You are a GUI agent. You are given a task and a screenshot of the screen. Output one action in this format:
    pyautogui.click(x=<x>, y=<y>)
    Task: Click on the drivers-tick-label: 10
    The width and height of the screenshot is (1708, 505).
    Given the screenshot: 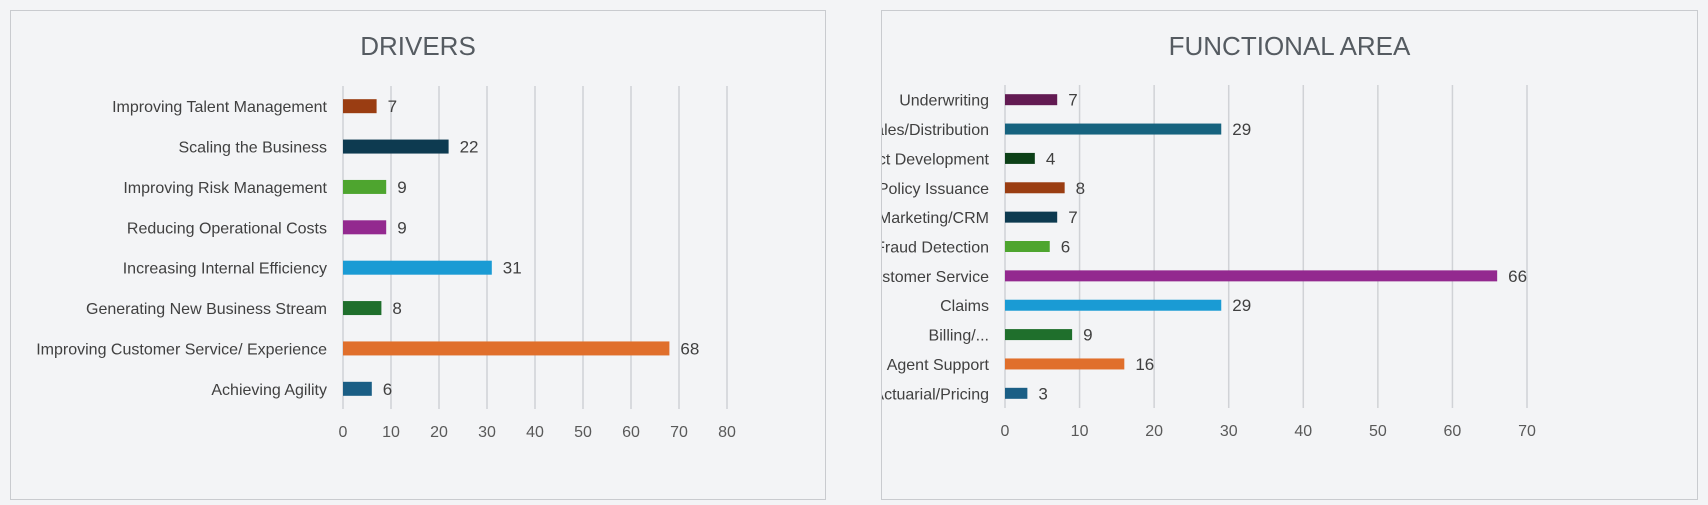 What is the action you would take?
    pyautogui.click(x=391, y=432)
    